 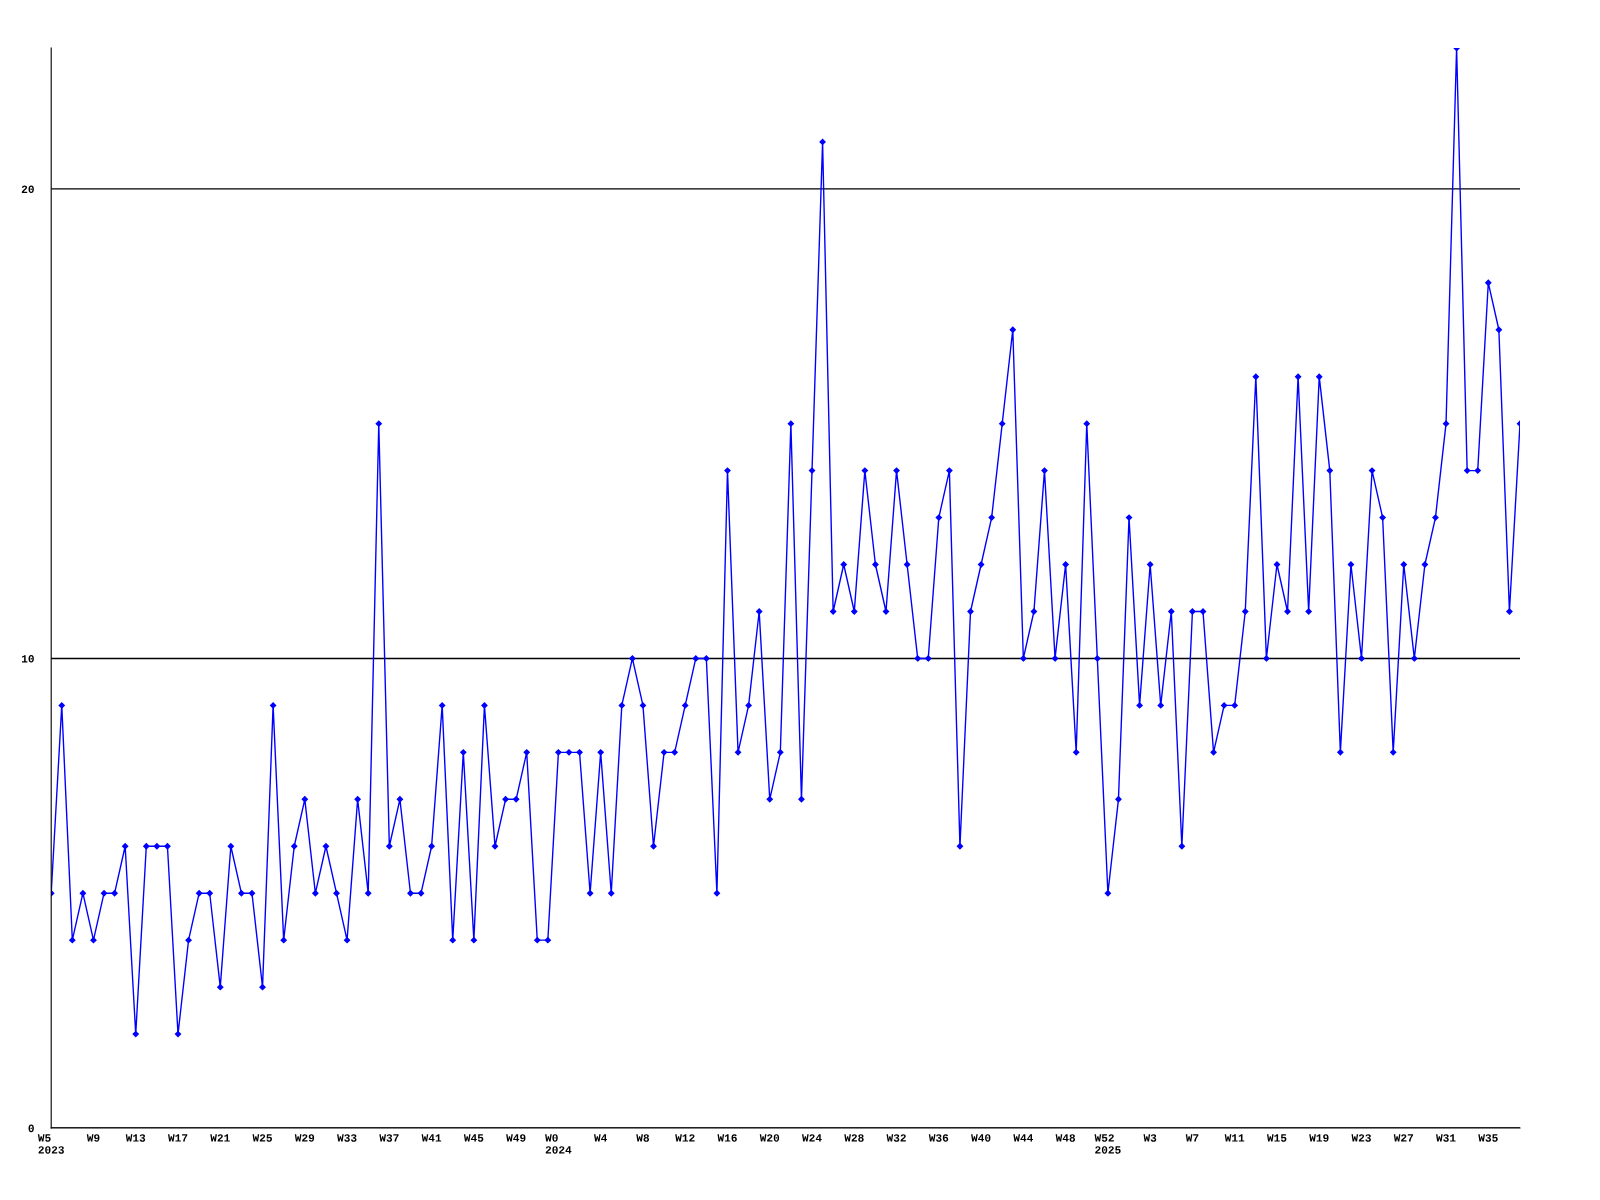 What do you see at coordinates (1361, 1138) in the screenshot?
I see `x-tick-label: W23` at bounding box center [1361, 1138].